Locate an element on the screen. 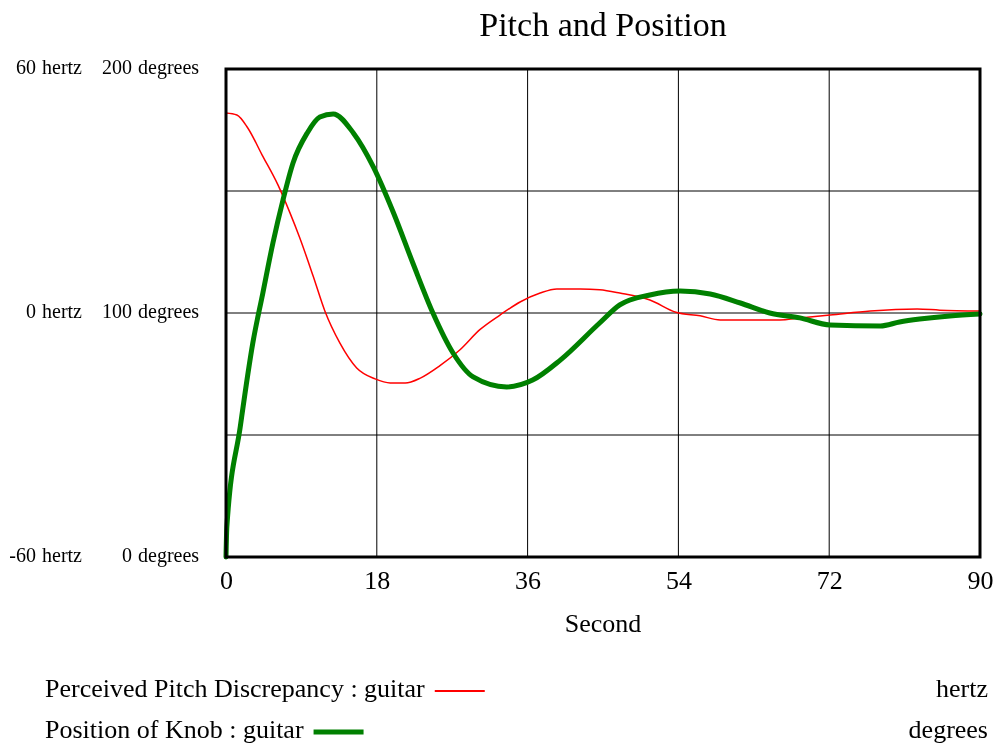 This screenshot has width=1003, height=746. y-tick-label: 0 hertz is located at coordinates (54, 310).